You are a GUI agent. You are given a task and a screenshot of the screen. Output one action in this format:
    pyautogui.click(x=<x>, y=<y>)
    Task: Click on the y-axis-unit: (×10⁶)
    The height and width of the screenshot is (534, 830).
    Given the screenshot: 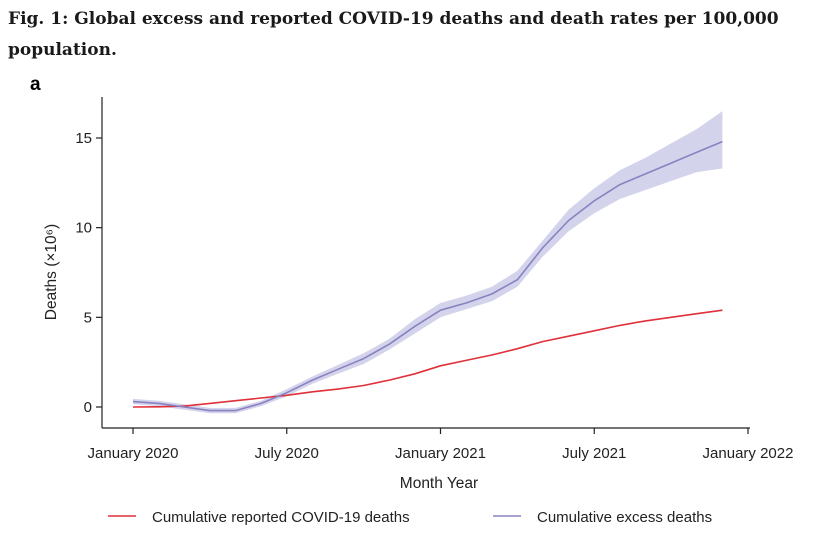 What is the action you would take?
    pyautogui.click(x=51, y=245)
    